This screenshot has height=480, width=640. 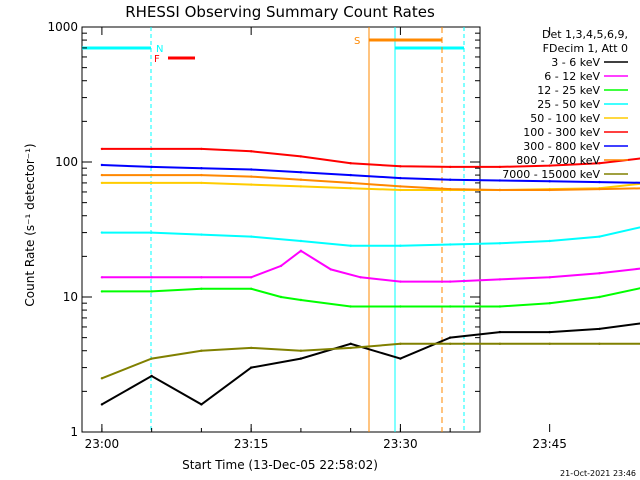 I want to click on x-tick-label-3: 23:45, so click(x=549, y=444).